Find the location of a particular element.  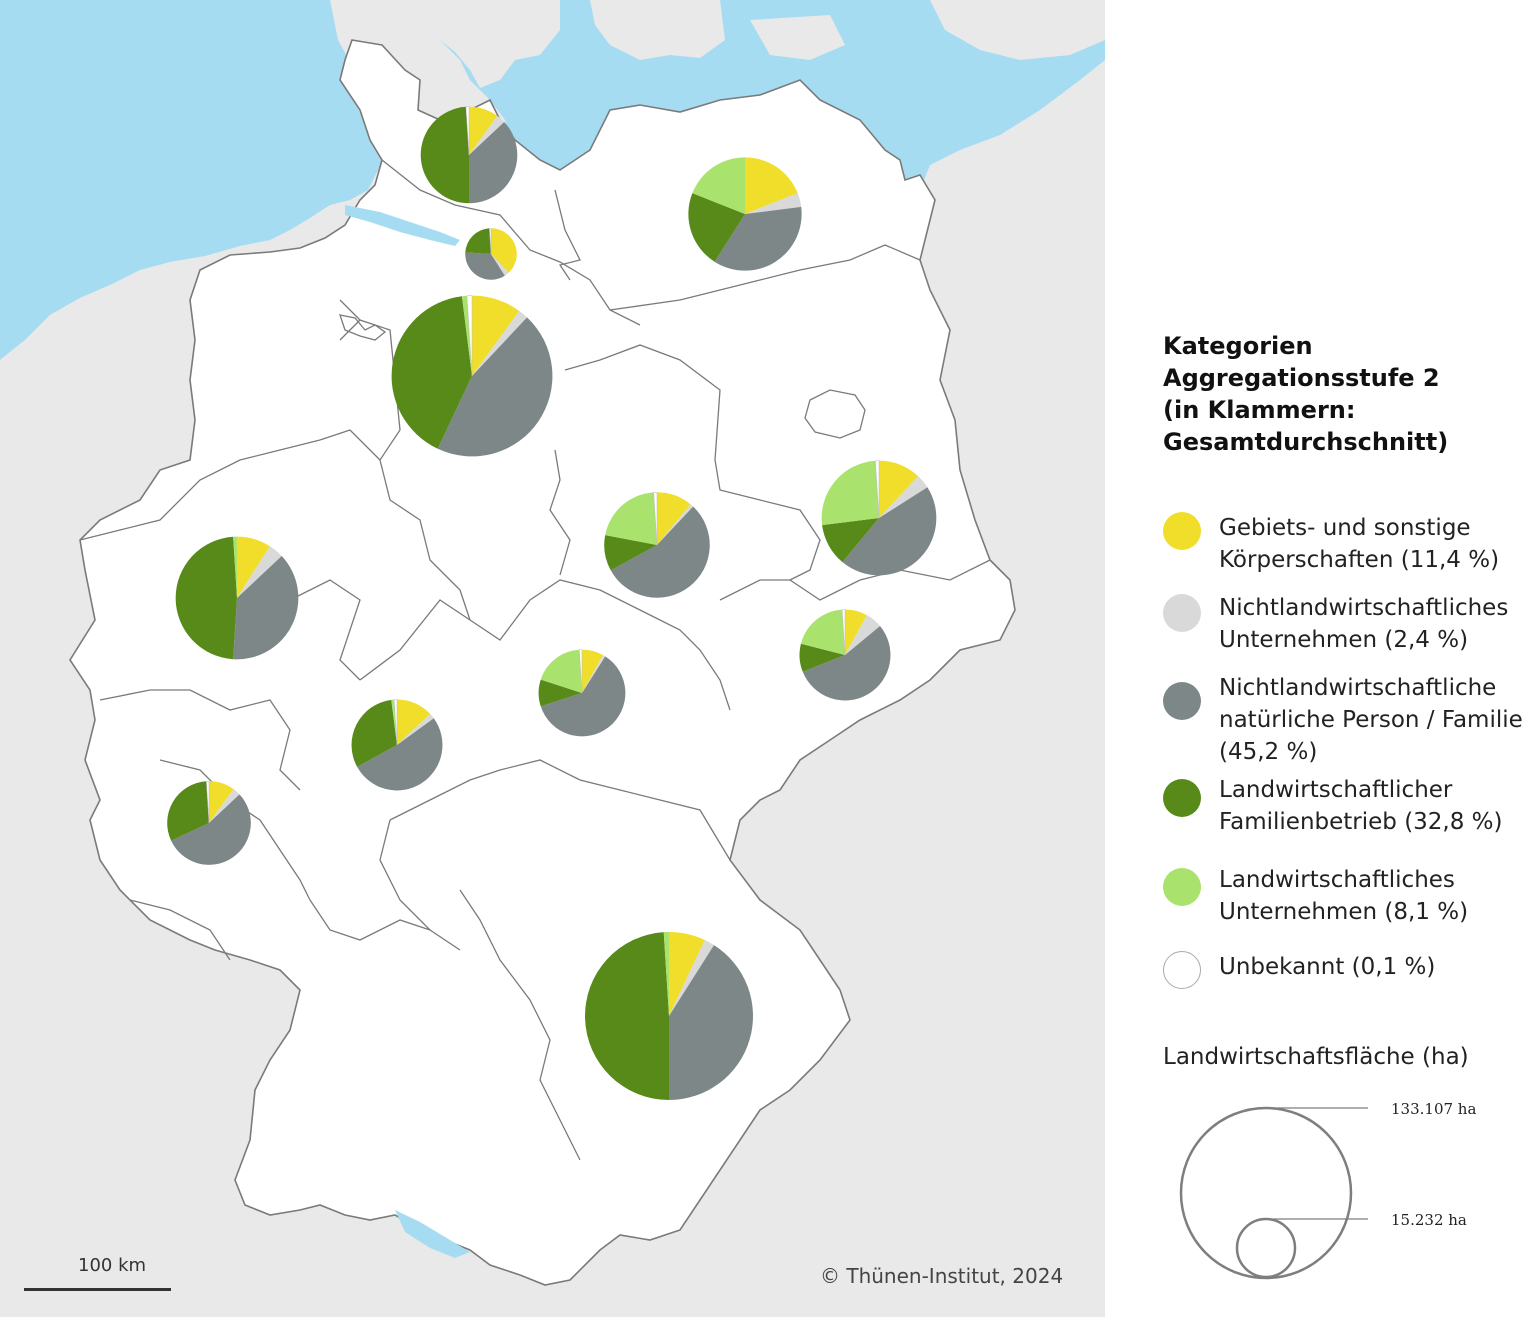

pie-slice-bb-gebiet is located at coordinates (899, 489).